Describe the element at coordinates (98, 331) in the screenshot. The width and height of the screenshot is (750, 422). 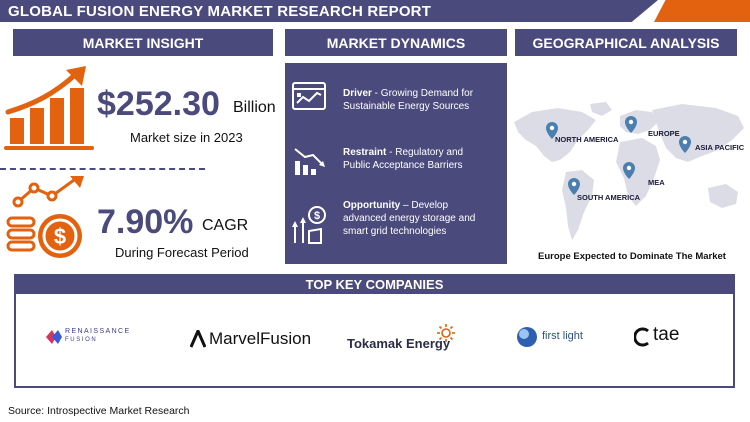
I see `renaissance-line1: RENAISSANCE` at that location.